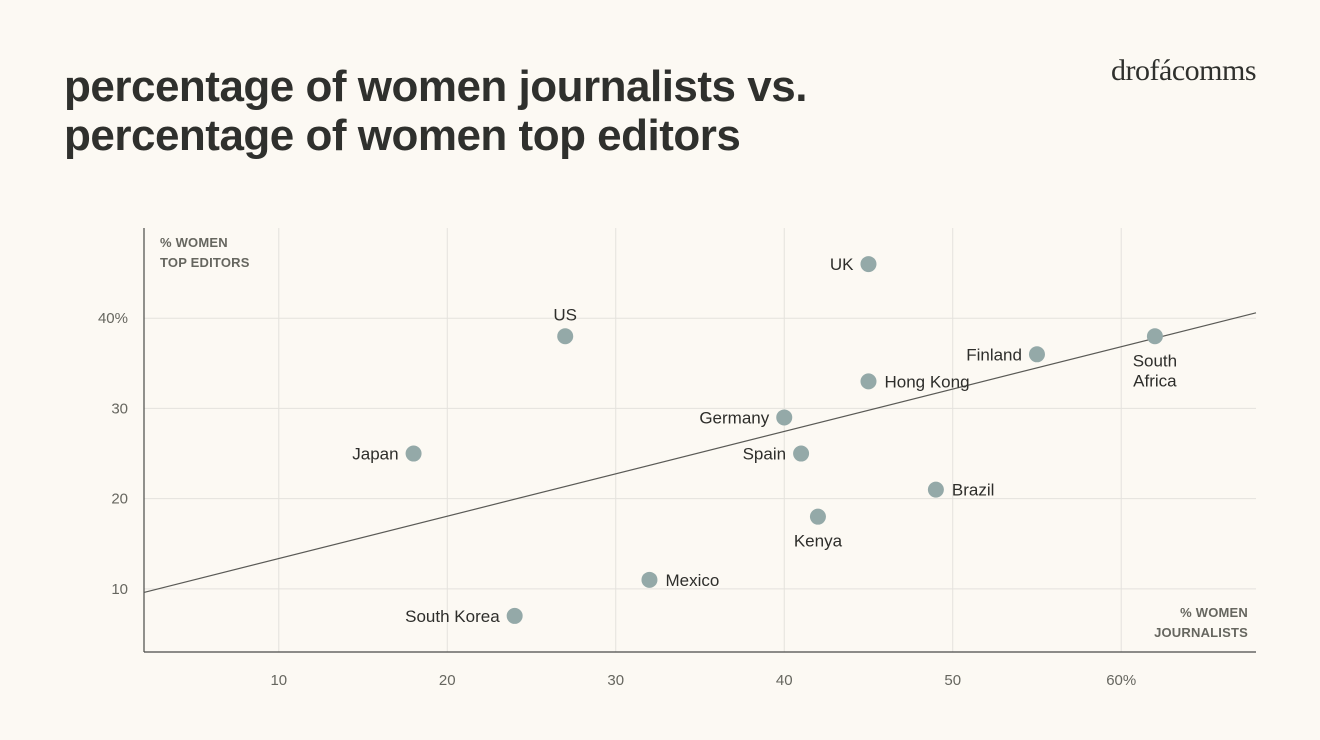 The image size is (1320, 740). I want to click on data-point-label: US, so click(565, 314).